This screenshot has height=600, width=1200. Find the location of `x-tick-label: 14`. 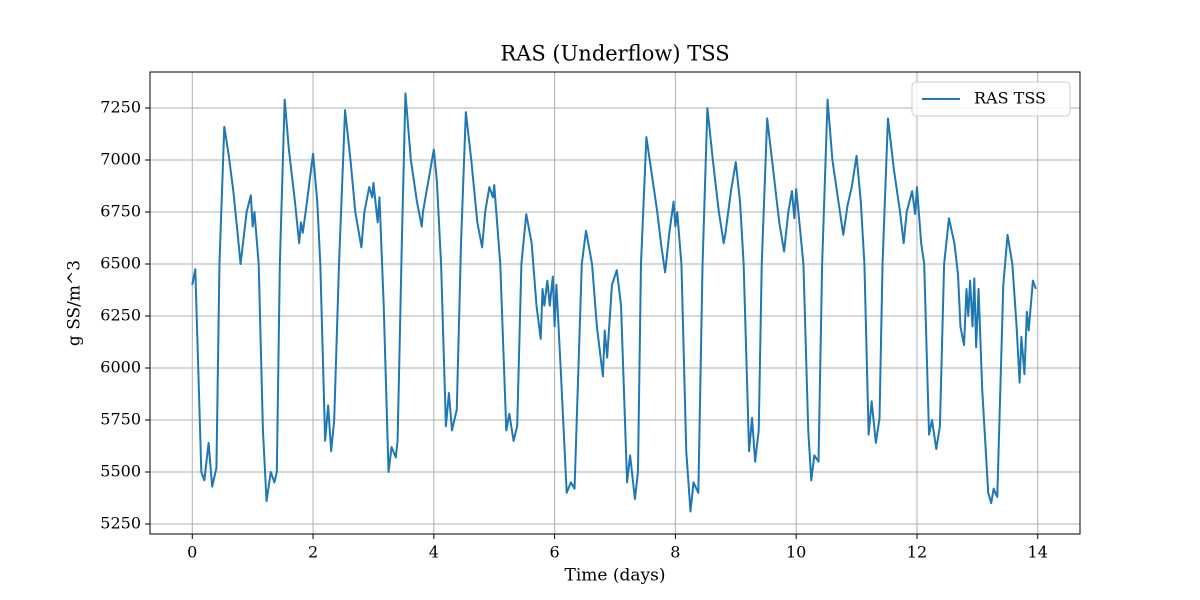

x-tick-label: 14 is located at coordinates (1038, 552).